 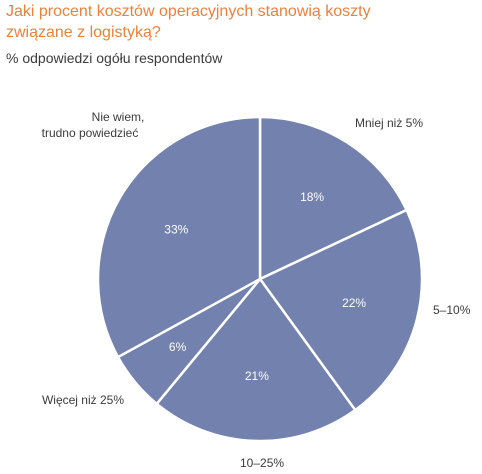 What do you see at coordinates (118, 117) in the screenshot?
I see `slice-label-nie-wiem-line-1: Nie wiem,` at bounding box center [118, 117].